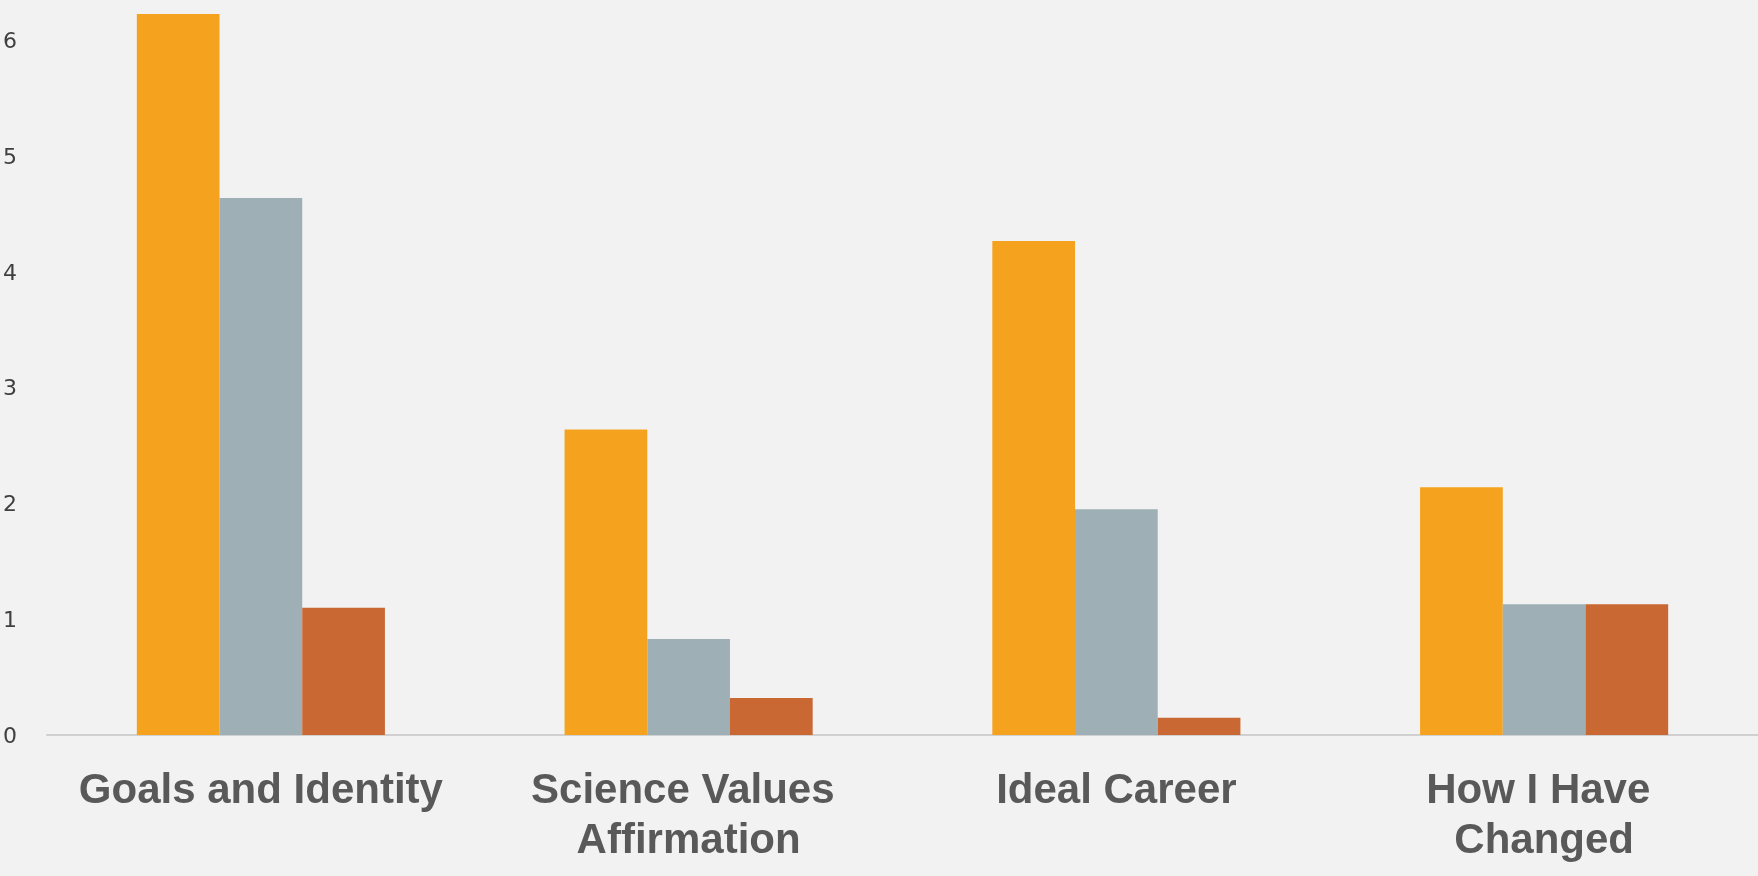  I want to click on x-tick-label: Science Values Affirmation, so click(689, 813).